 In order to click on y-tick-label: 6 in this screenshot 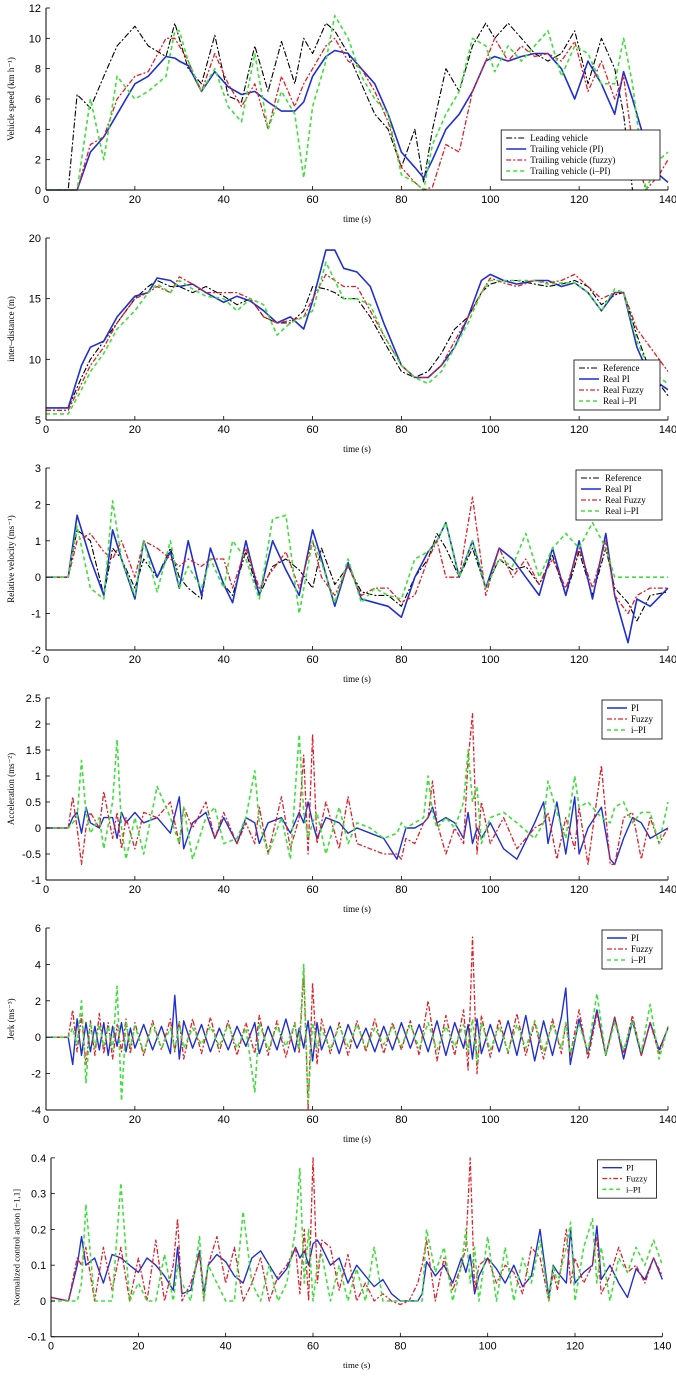, I will do `click(38, 929)`.